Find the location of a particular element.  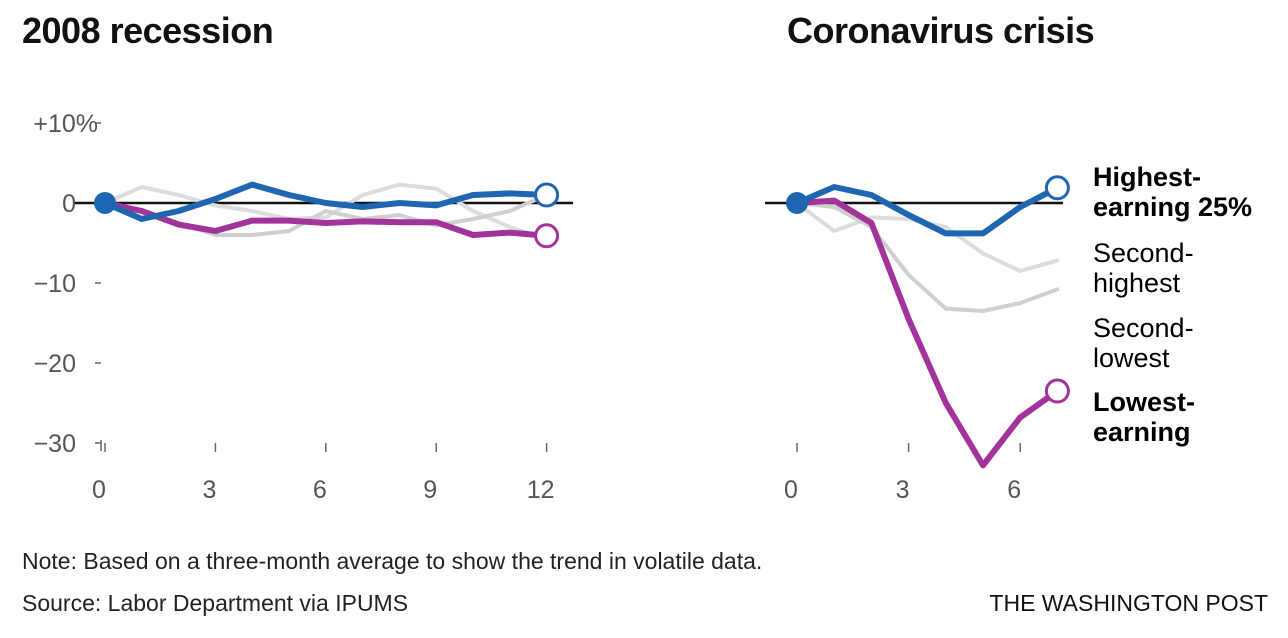

legend-second-highest: Second- highest is located at coordinates (1190, 268).